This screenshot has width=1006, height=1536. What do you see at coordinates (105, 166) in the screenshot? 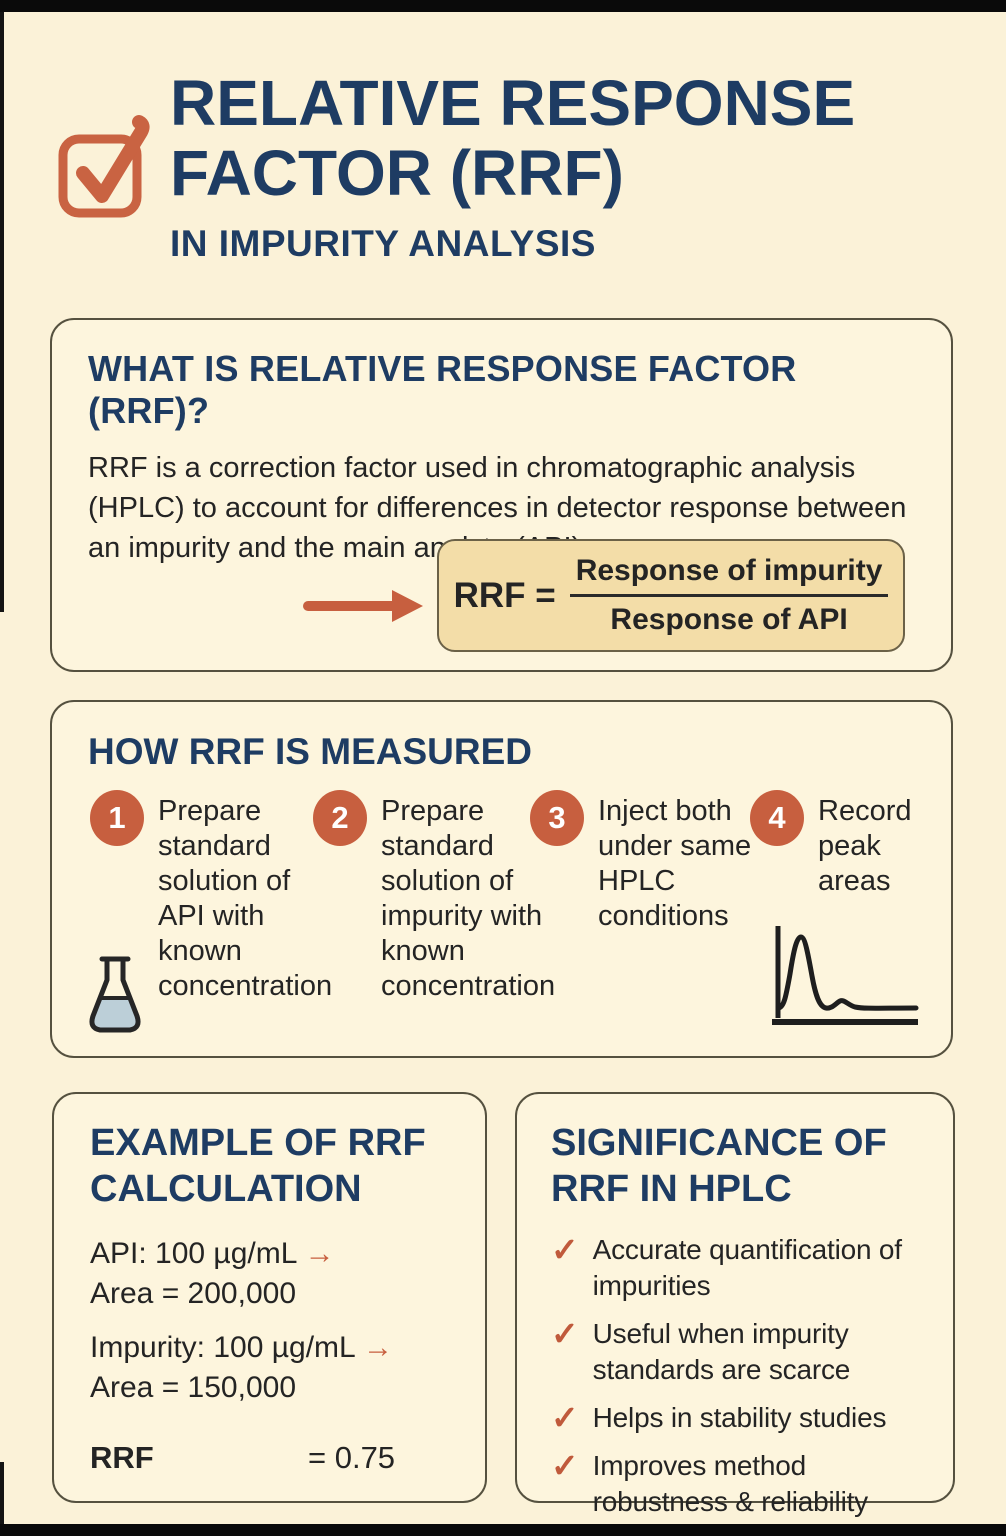
I see `checkbox-icon` at bounding box center [105, 166].